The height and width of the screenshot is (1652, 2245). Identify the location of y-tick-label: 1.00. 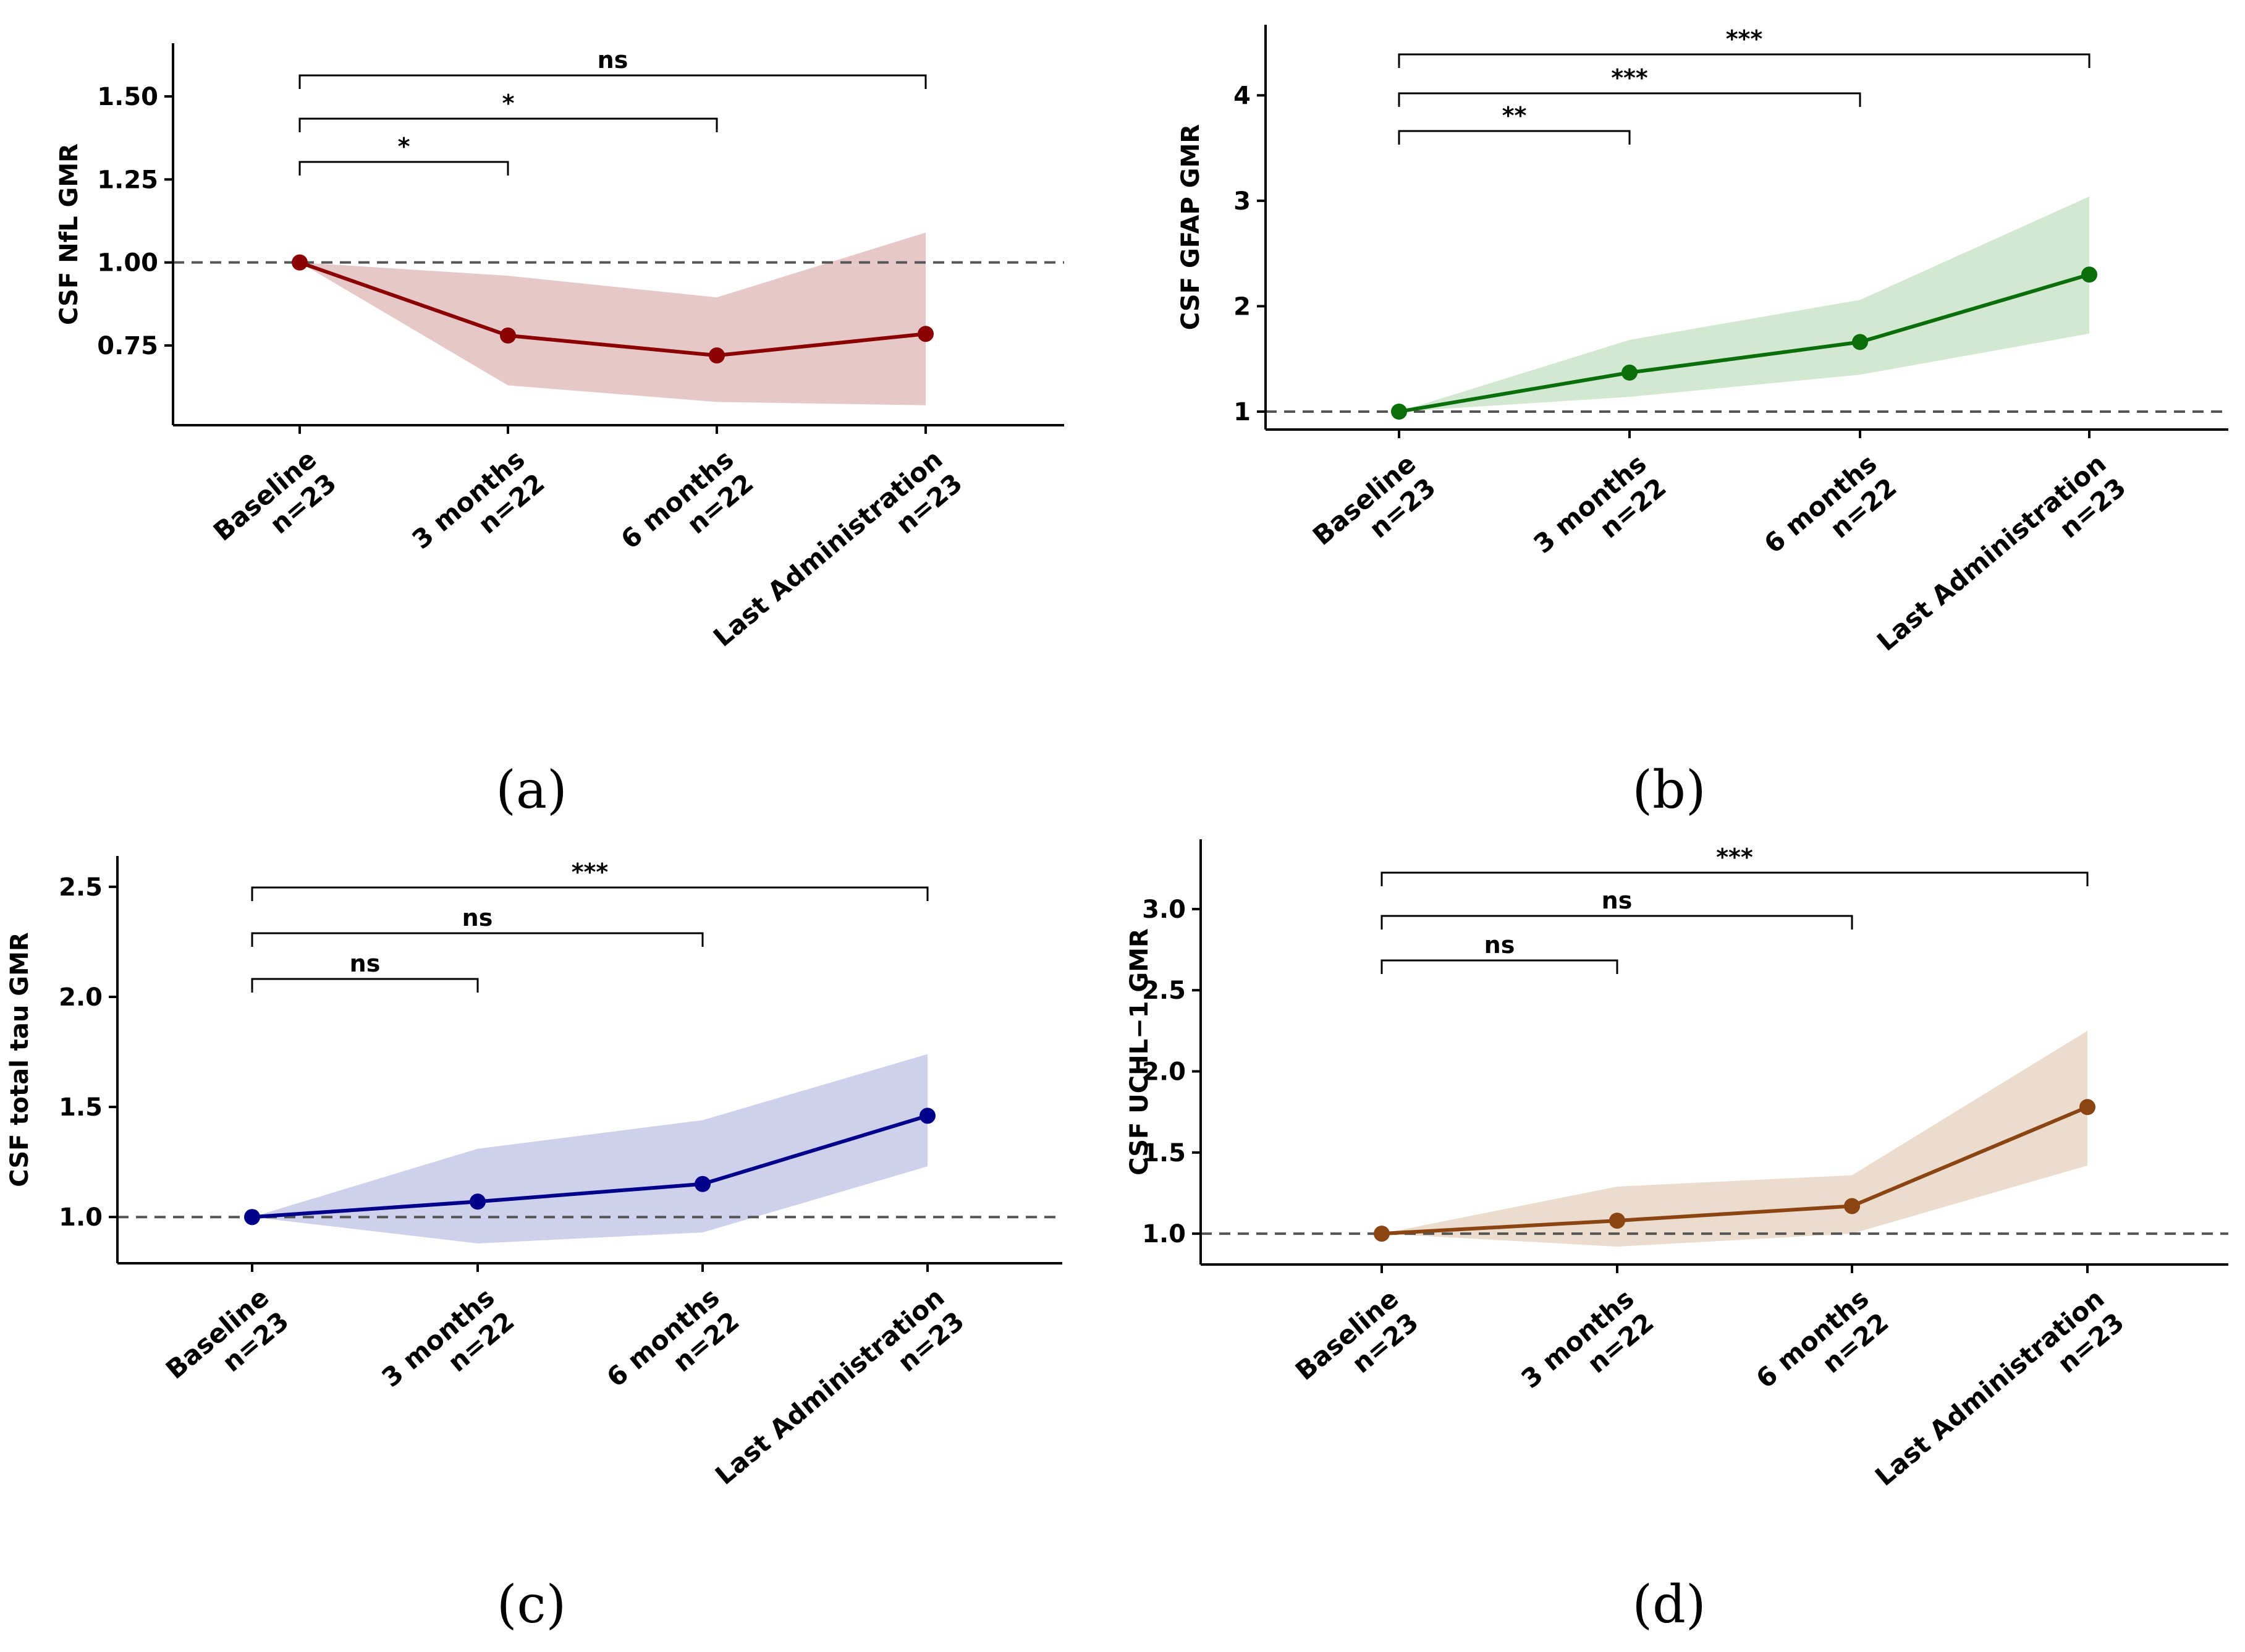
(127, 263).